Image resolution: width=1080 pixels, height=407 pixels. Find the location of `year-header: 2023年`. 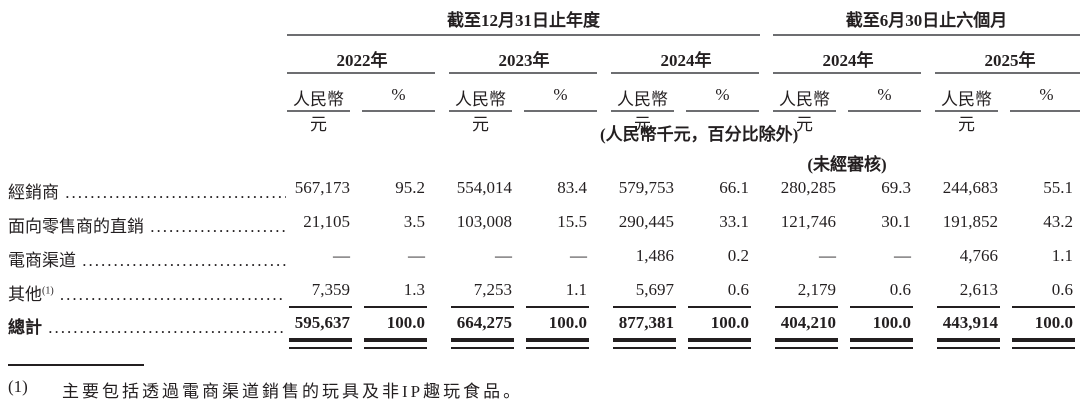

year-header: 2023年 is located at coordinates (524, 60).